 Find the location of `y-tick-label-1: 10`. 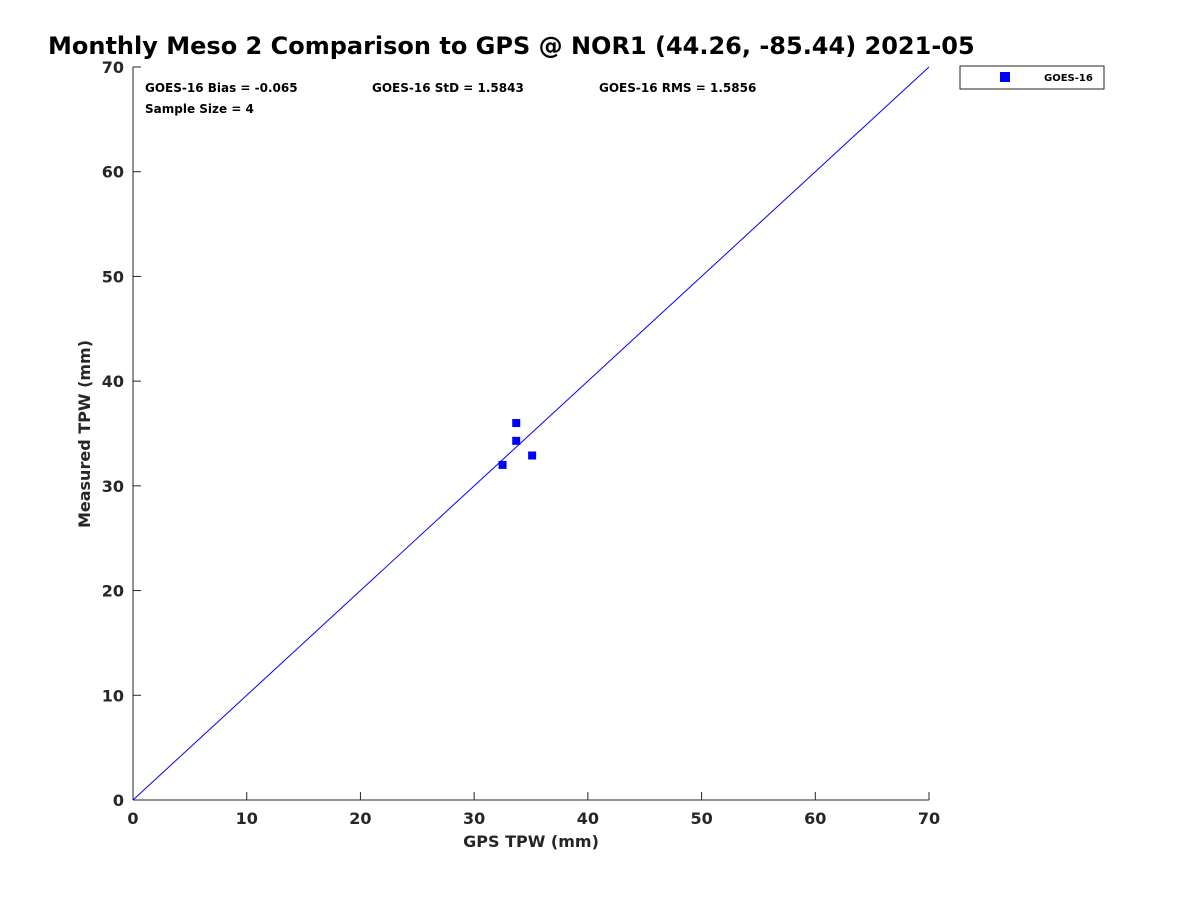

y-tick-label-1: 10 is located at coordinates (113, 695).